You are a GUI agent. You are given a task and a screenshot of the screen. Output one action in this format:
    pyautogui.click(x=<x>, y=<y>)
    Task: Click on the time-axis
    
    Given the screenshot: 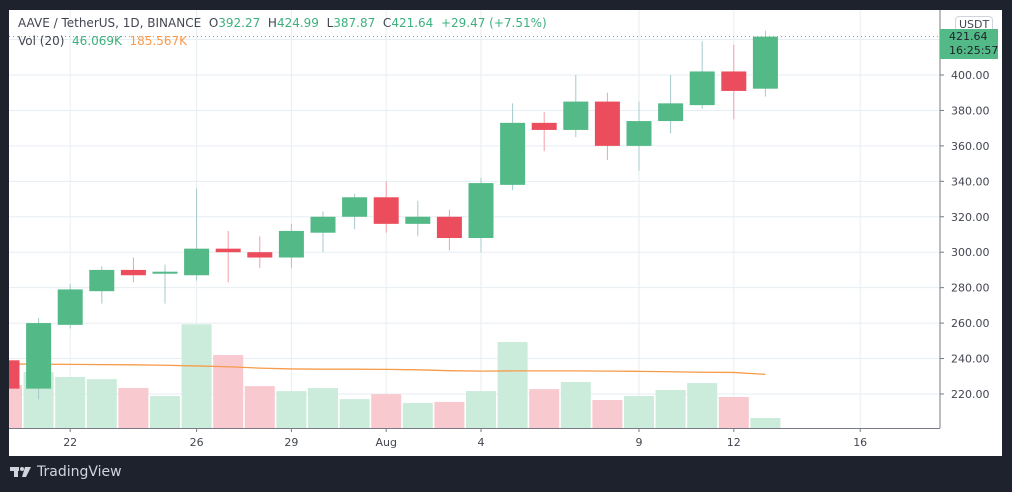 What is the action you would take?
    pyautogui.click(x=505, y=442)
    